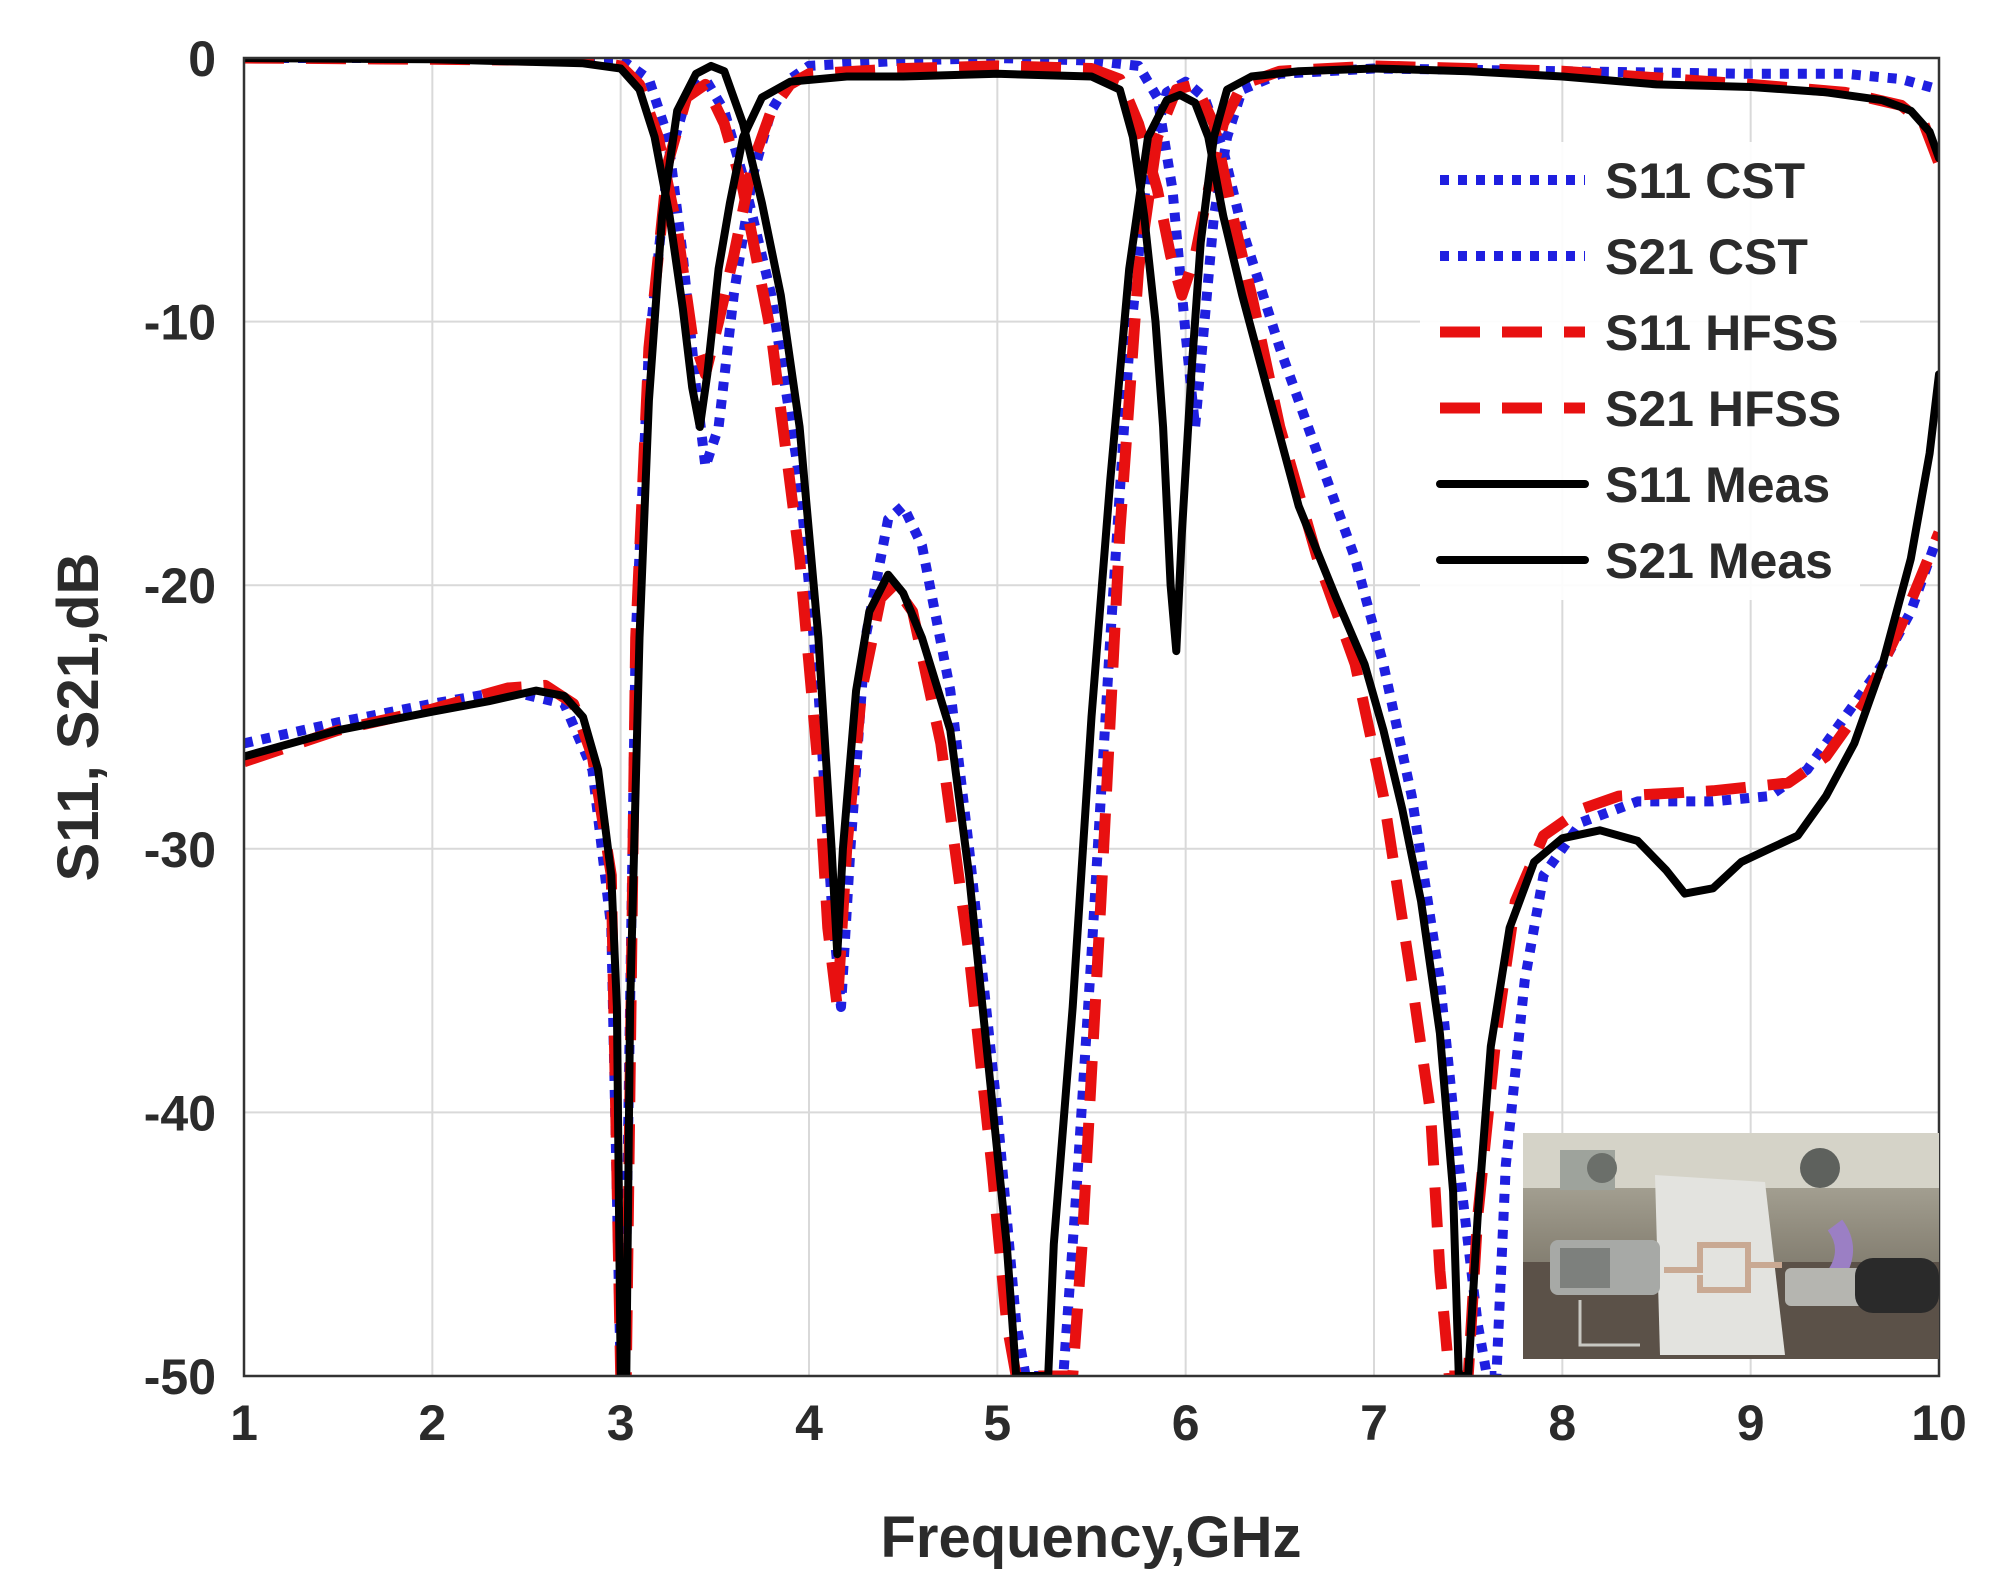 The image size is (2001, 1587). Describe the element at coordinates (432, 1423) in the screenshot. I see `x-tick-label: 2` at that location.